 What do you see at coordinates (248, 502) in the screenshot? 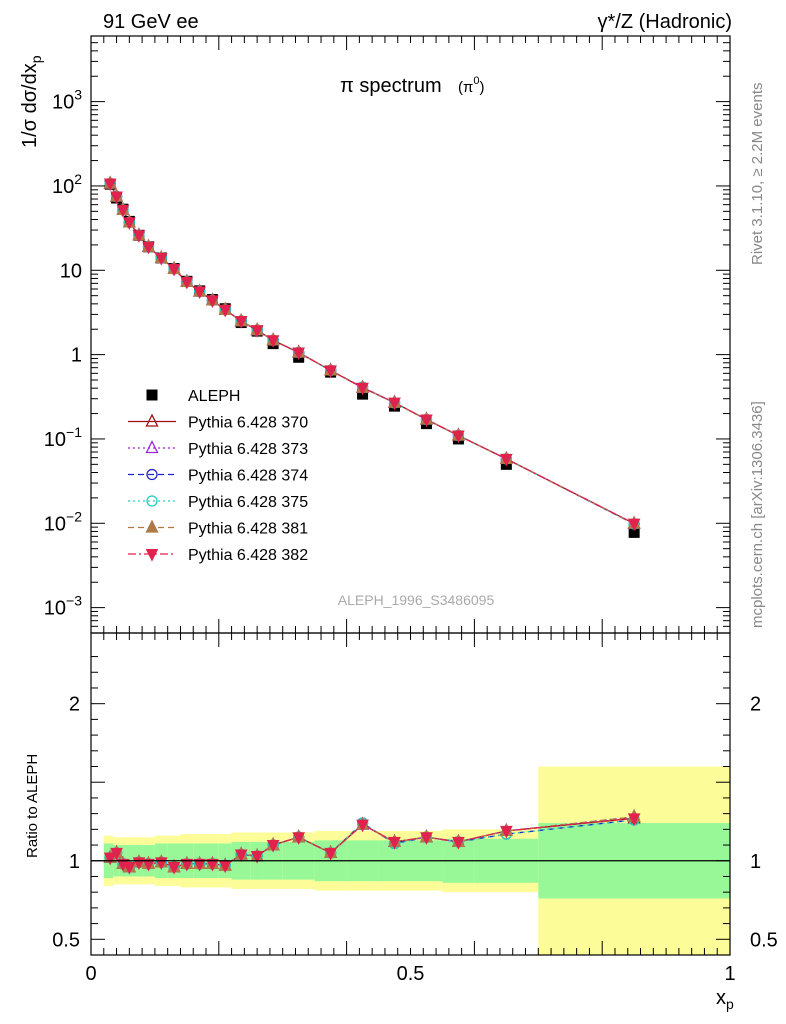
I see `legend-label: Pythia 6.428 375` at bounding box center [248, 502].